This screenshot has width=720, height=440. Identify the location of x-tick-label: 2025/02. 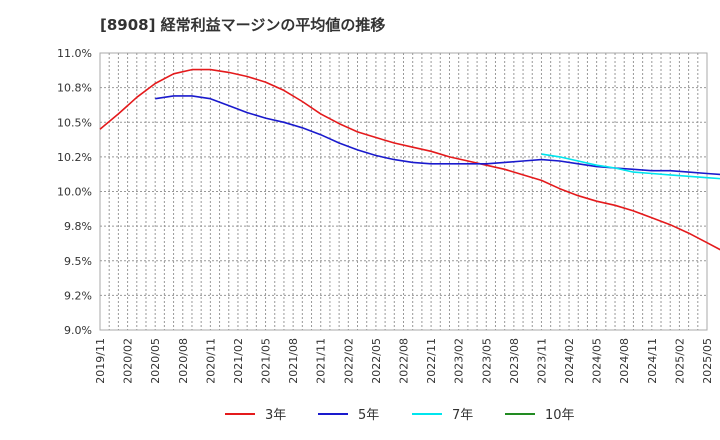
(679, 361).